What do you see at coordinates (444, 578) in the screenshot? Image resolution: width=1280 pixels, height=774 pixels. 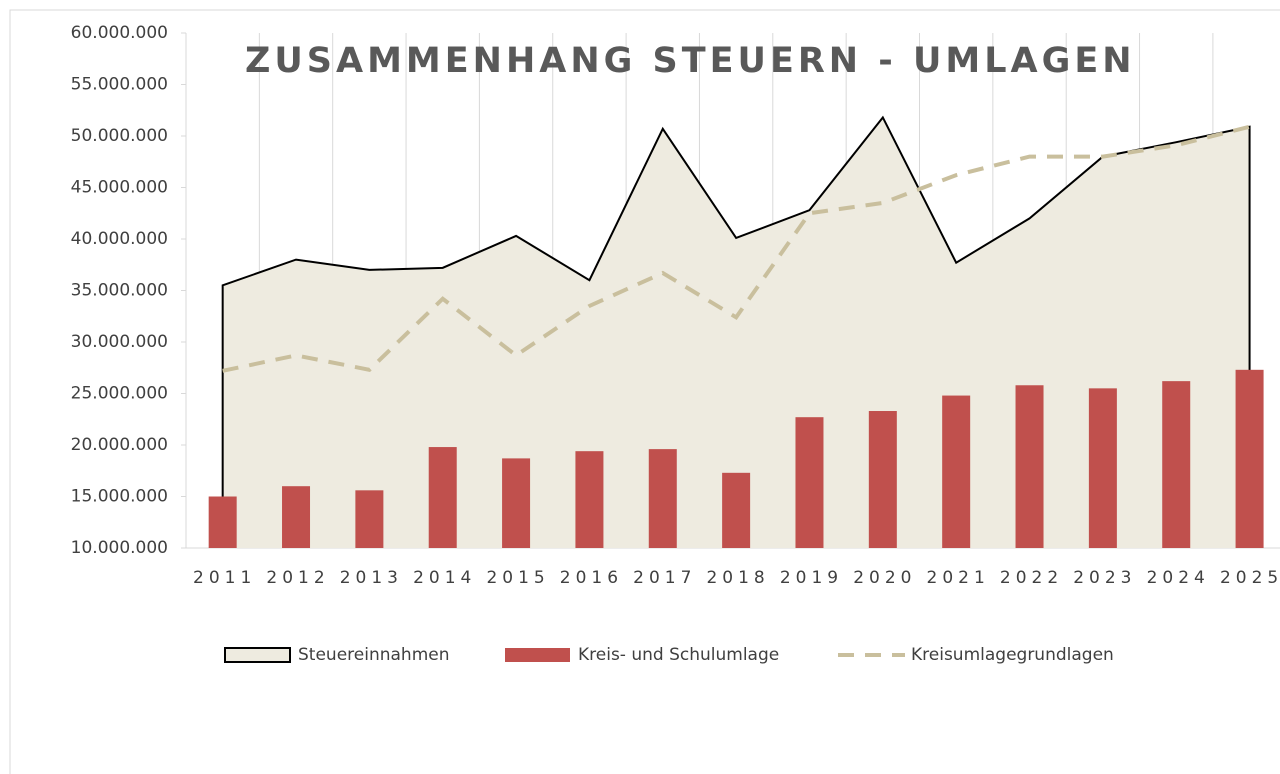 I see `x-tick-label: 2014` at bounding box center [444, 578].